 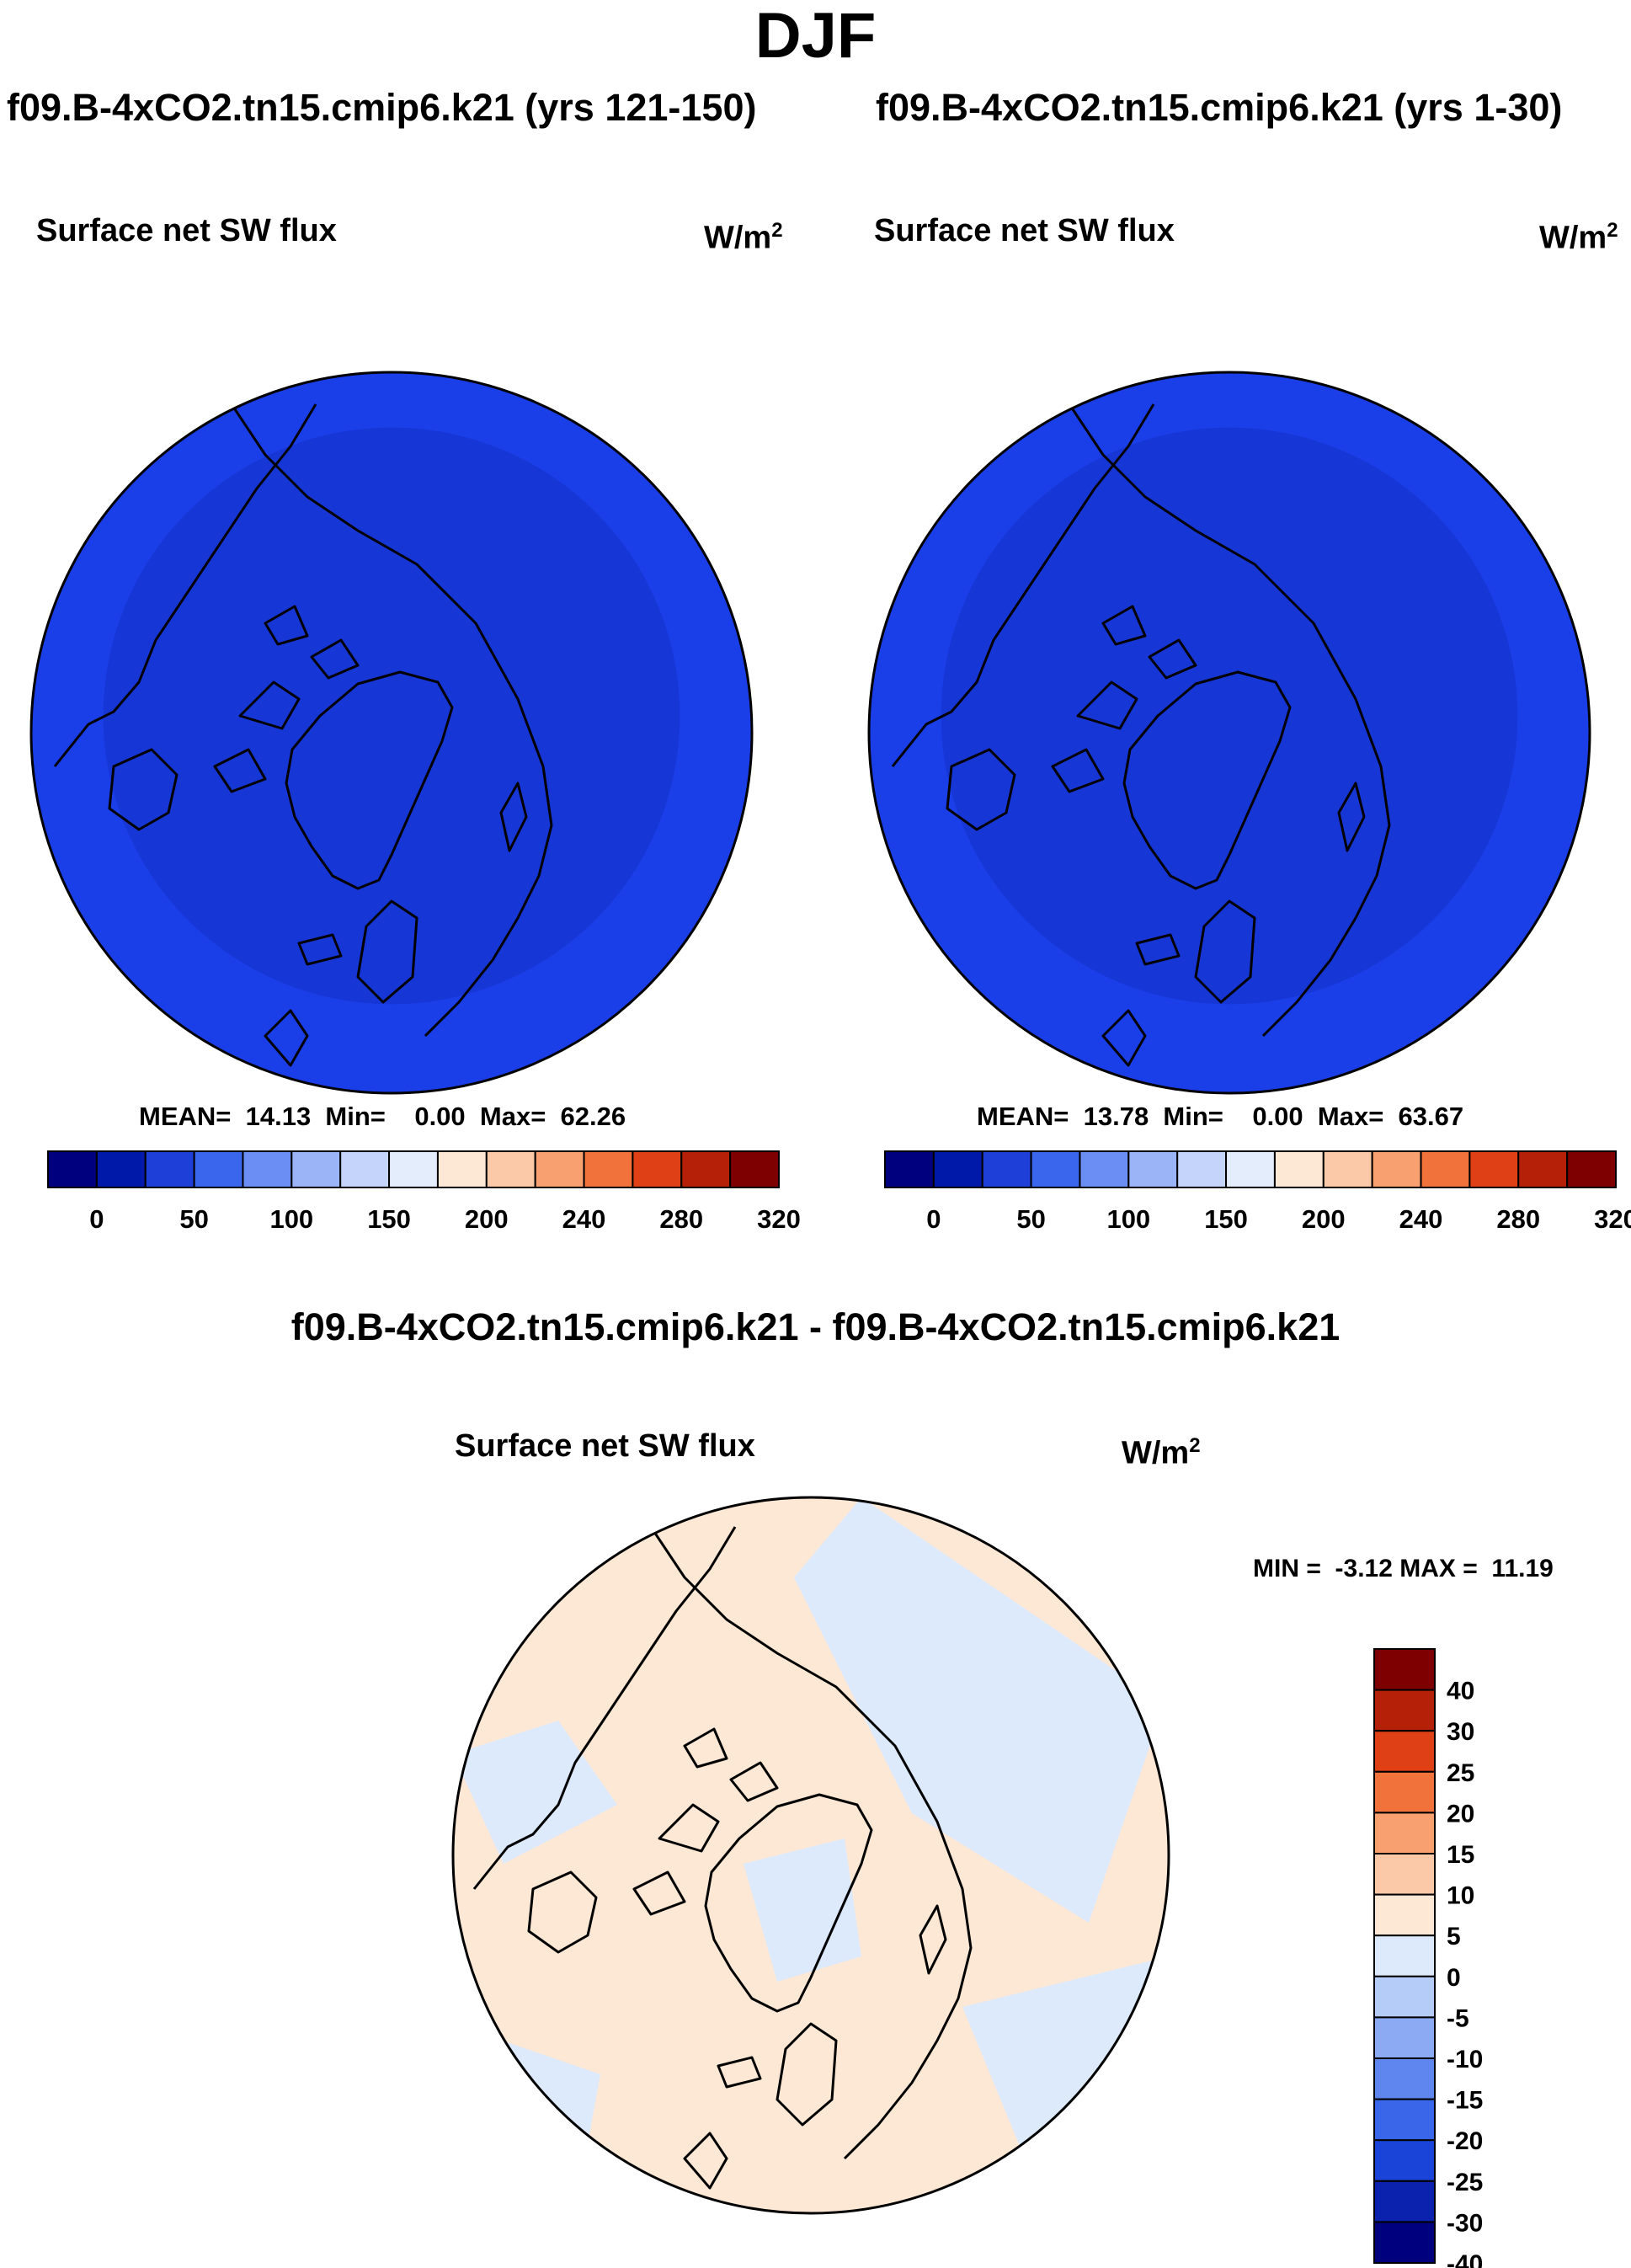 I want to click on colorbar-3-tick-label: -40, so click(x=1465, y=2259).